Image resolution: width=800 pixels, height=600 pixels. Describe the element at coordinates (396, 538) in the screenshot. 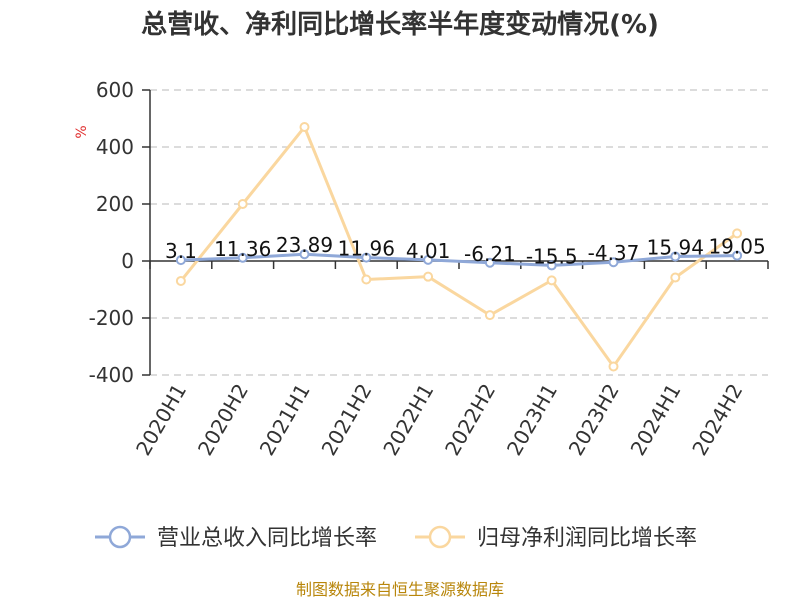

I see `legend: 营业总收入同比增长率 归母净利润同比增长率` at that location.